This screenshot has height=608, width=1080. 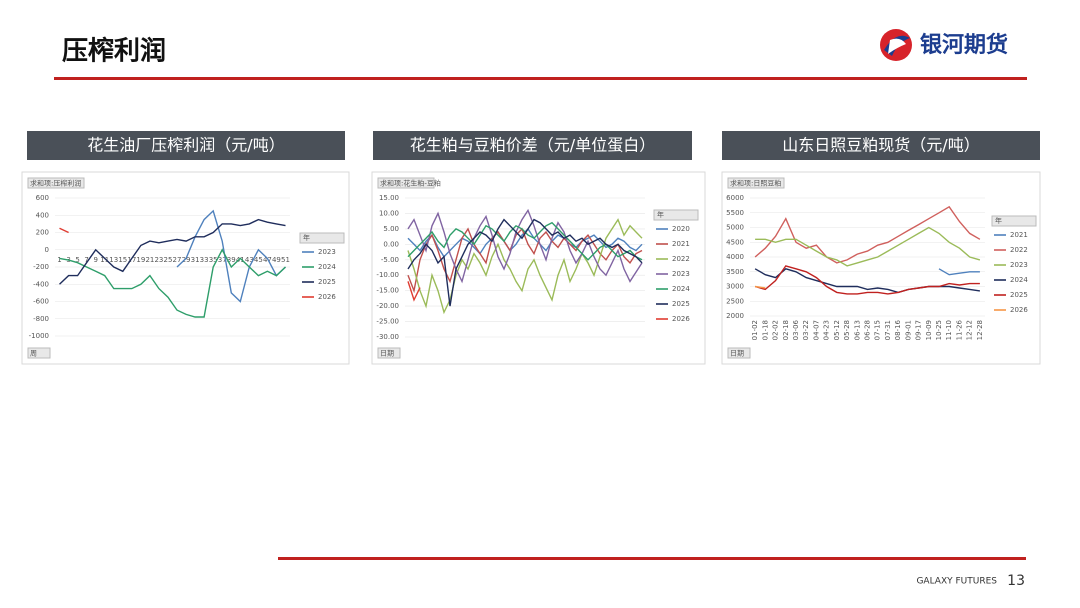 I want to click on x-tick-label: 29, so click(x=186, y=260).